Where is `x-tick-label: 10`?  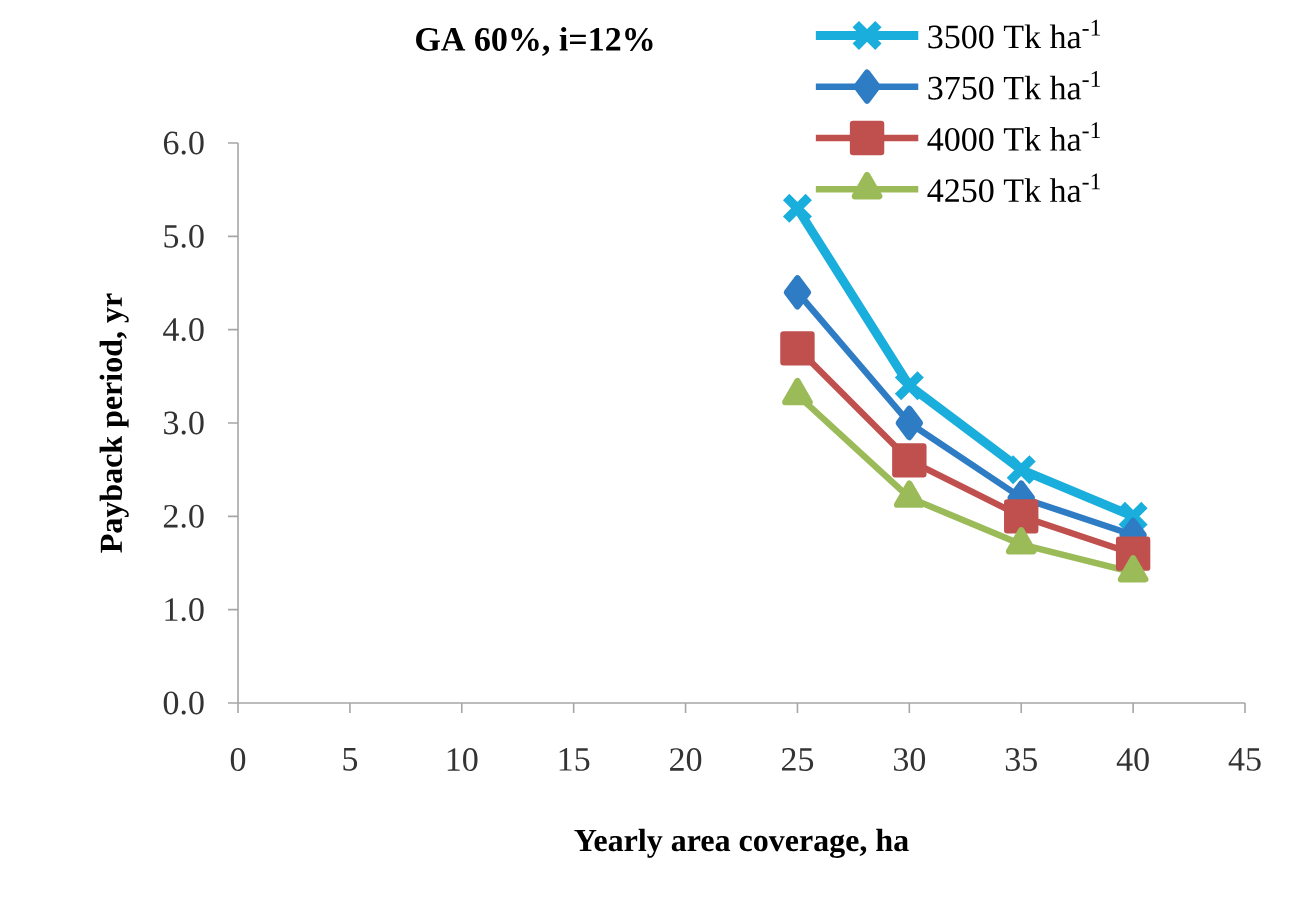
x-tick-label: 10 is located at coordinates (462, 760).